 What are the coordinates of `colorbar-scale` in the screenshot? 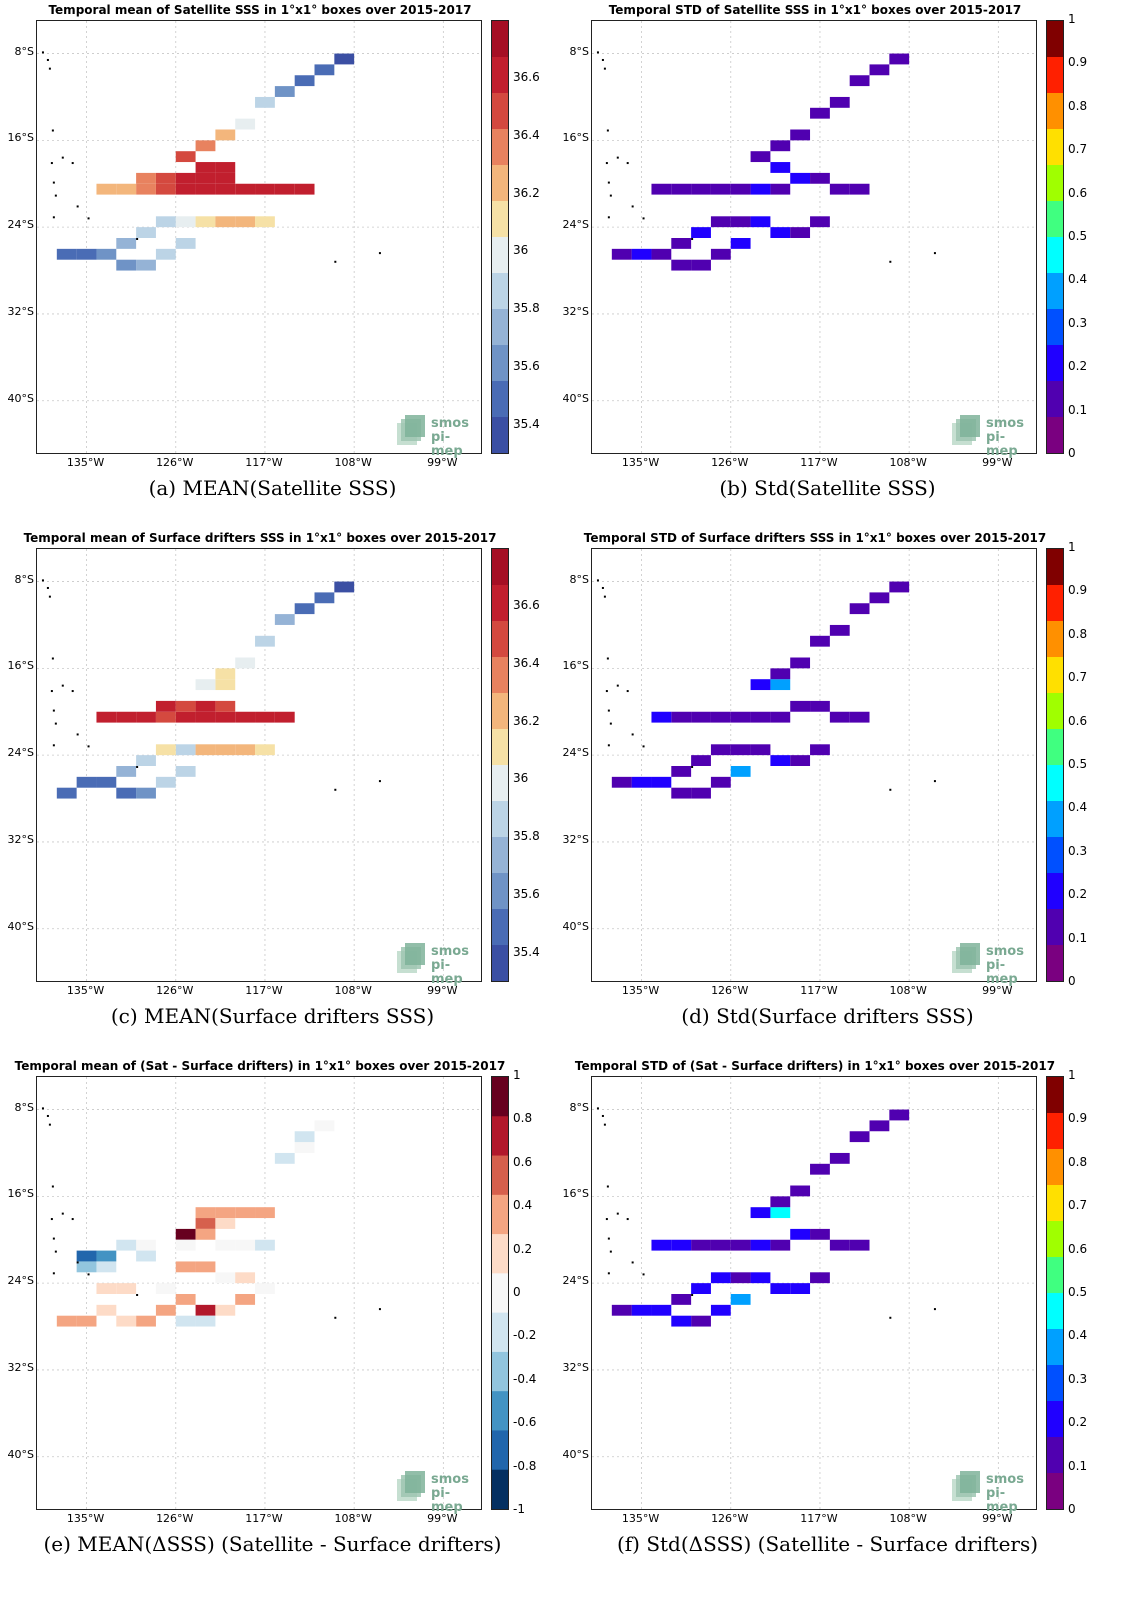 It's located at (1055, 1293).